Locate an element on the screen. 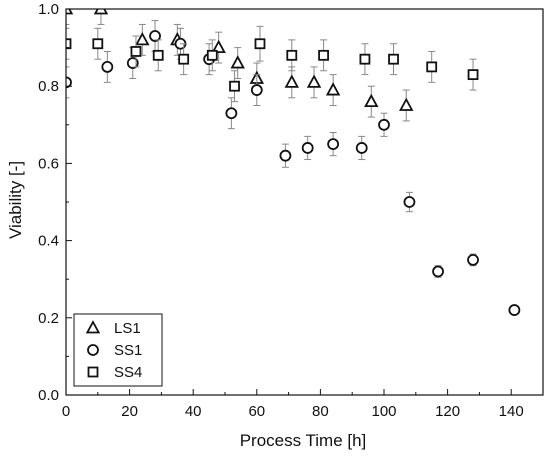  x-tick-label: 100 is located at coordinates (383, 411).